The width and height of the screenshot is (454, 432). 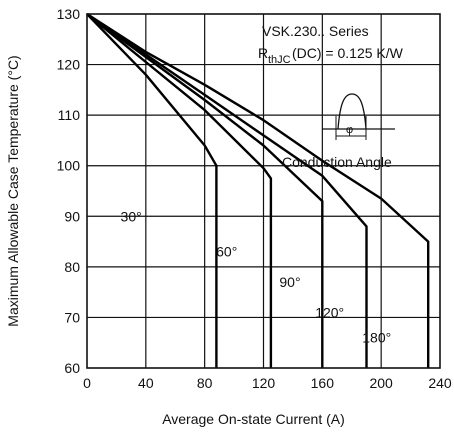 What do you see at coordinates (289, 282) in the screenshot?
I see `series-angle-label: 90°` at bounding box center [289, 282].